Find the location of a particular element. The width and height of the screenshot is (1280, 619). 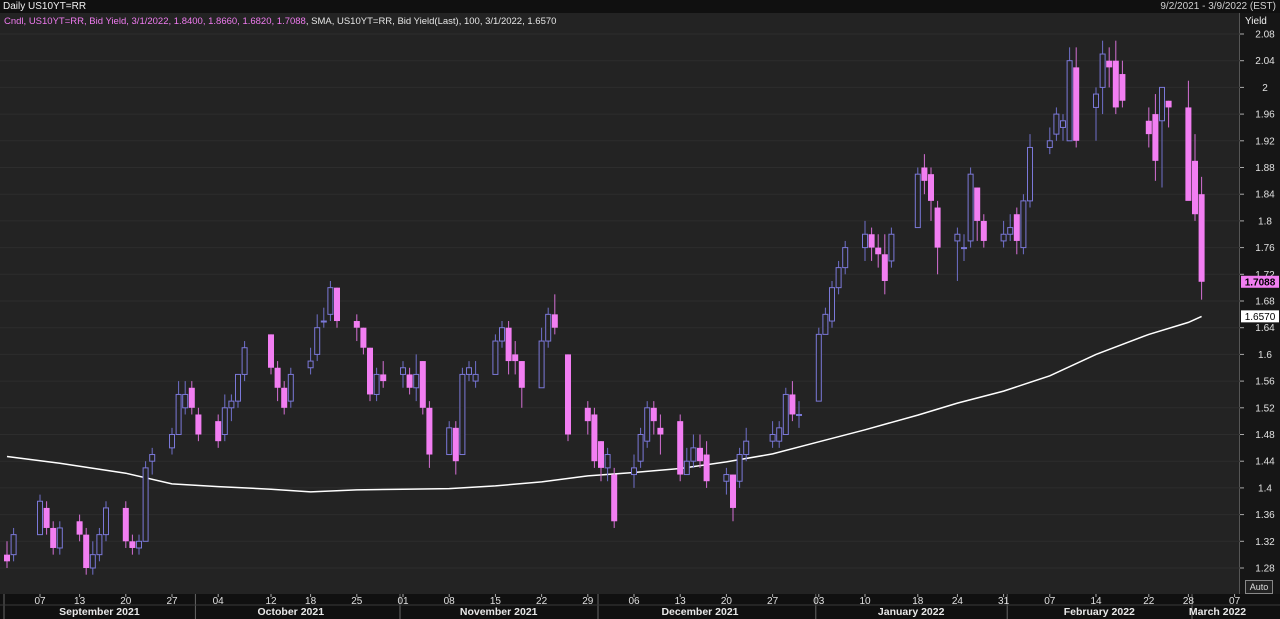

x-tick-label: 01 is located at coordinates (403, 601).